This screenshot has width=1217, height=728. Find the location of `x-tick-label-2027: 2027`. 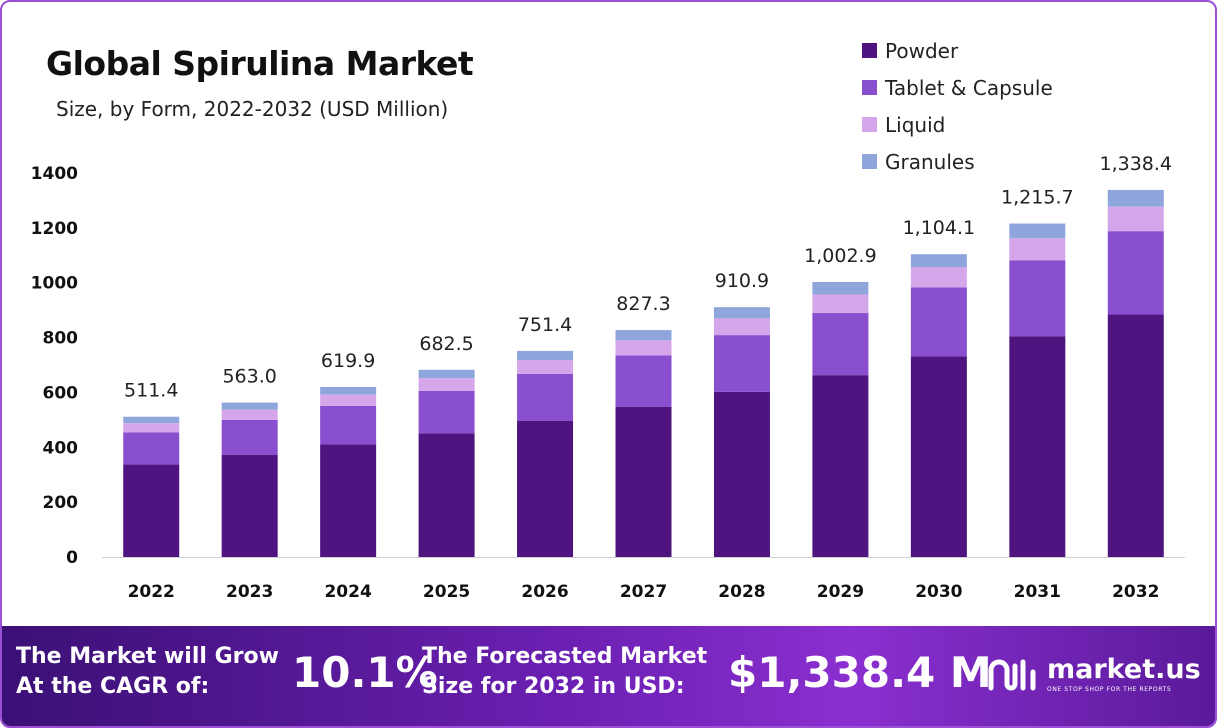

x-tick-label-2027: 2027 is located at coordinates (643, 592).